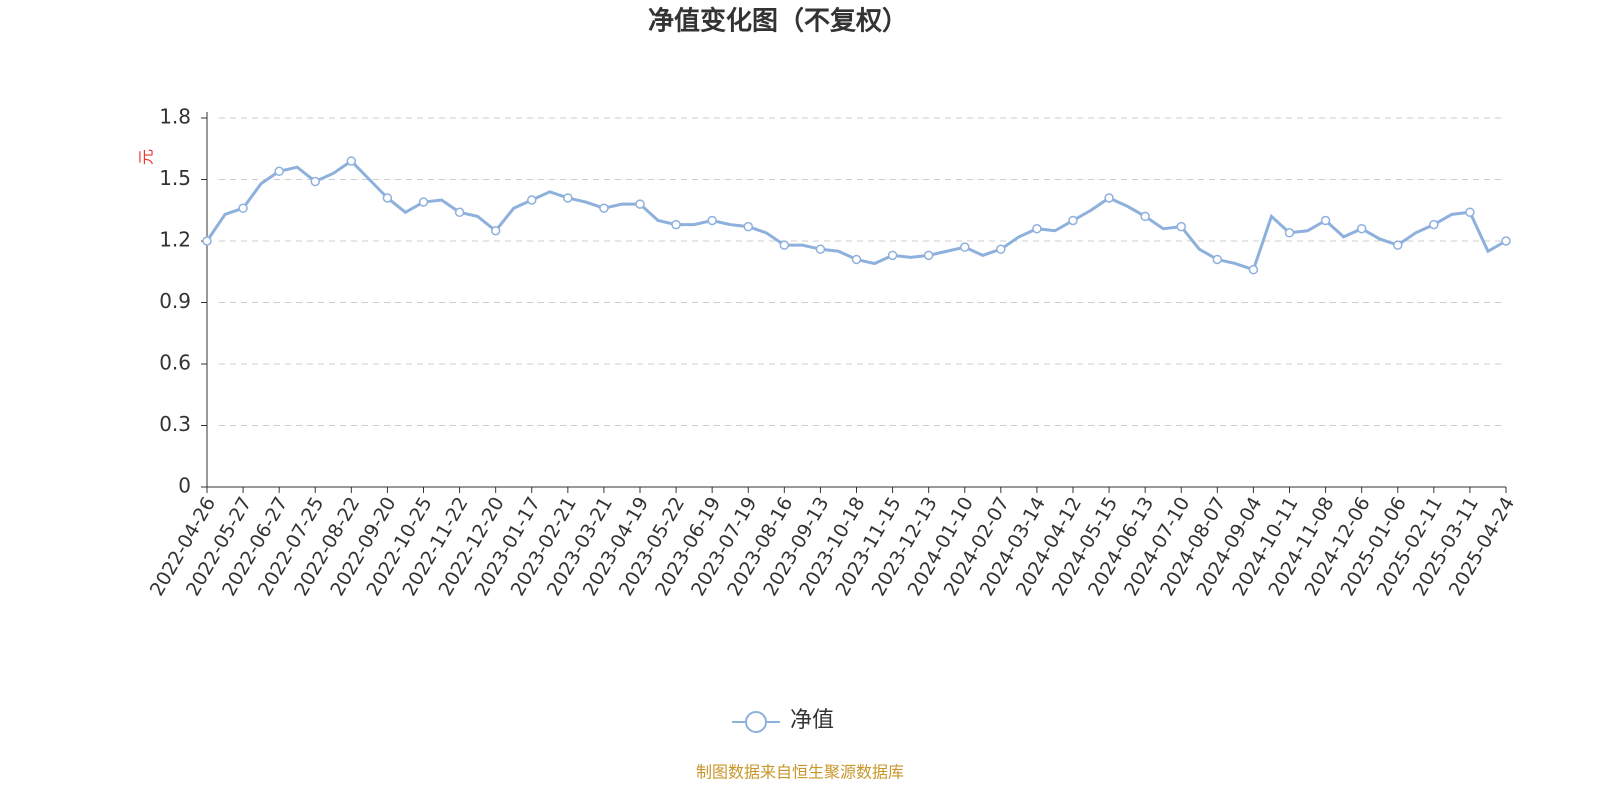 The image size is (1600, 800). Describe the element at coordinates (175, 424) in the screenshot. I see `y-tick-label: 0.3` at that location.